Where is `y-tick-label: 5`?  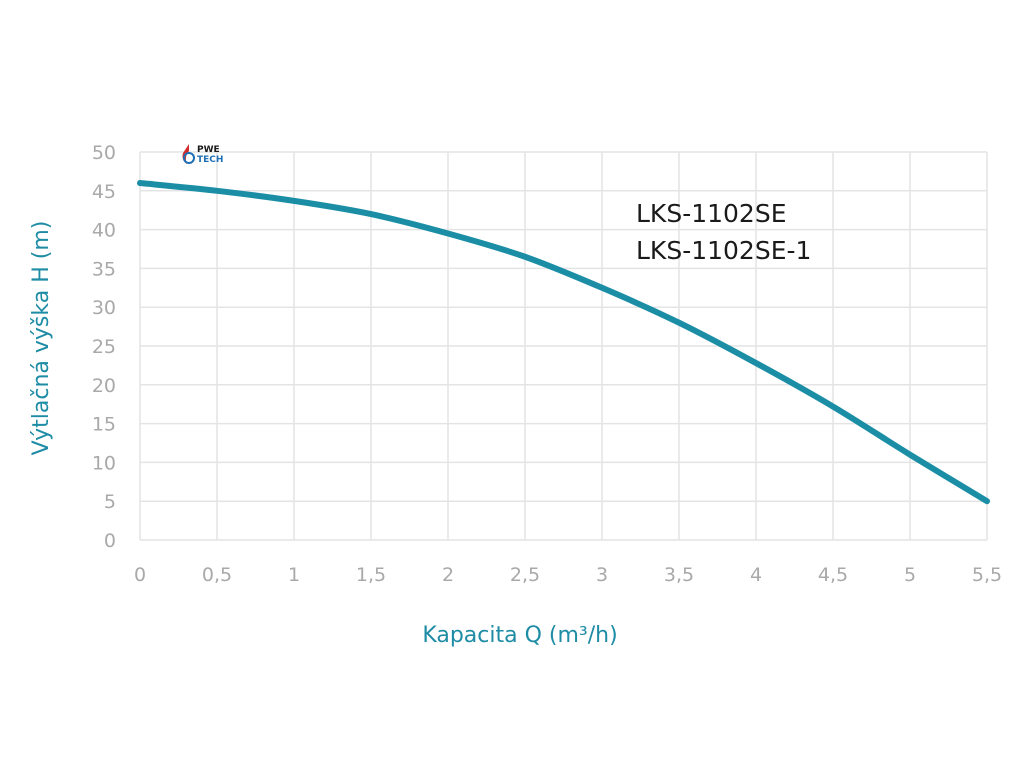 y-tick-label: 5 is located at coordinates (110, 502).